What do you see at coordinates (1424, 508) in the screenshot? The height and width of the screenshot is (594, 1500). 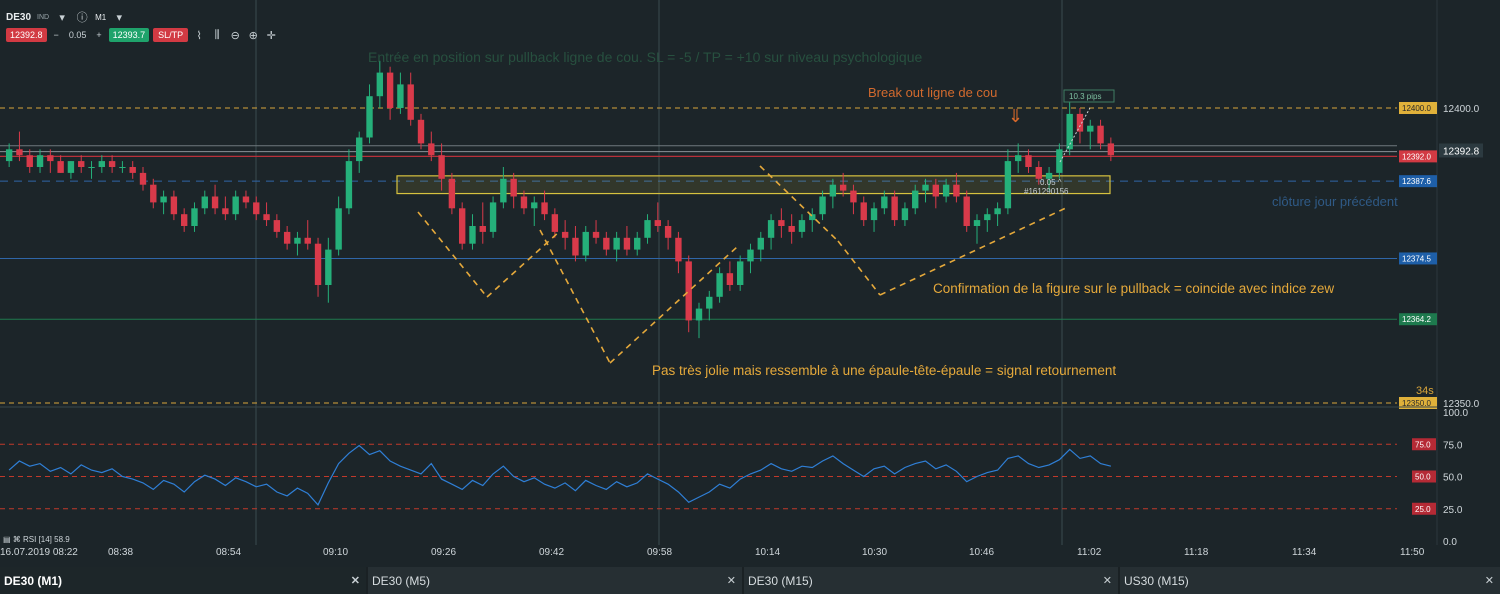 I see `rsi-tag` at bounding box center [1424, 508].